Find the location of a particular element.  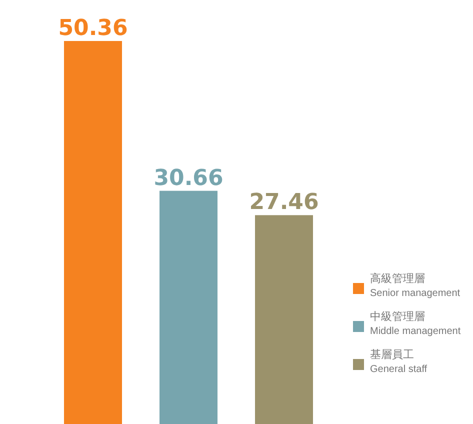

data-label: 27.46 is located at coordinates (284, 203).